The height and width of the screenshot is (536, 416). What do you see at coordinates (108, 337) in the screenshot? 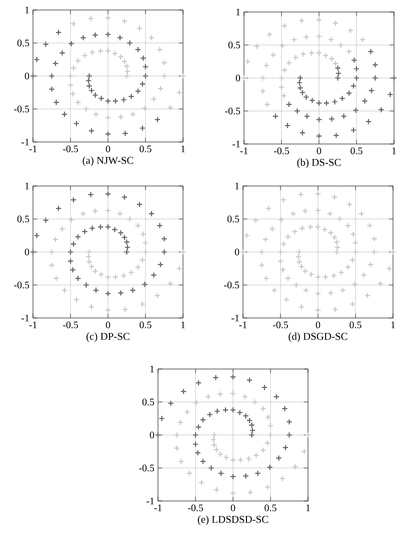
I see `text: (c) DP-SC` at bounding box center [108, 337].